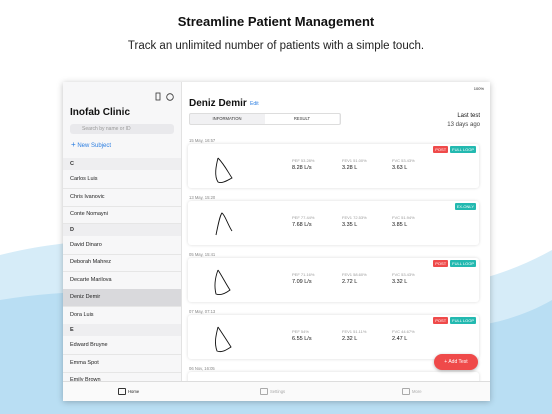 The image size is (552, 414). I want to click on tab-label: Settings, so click(278, 391).